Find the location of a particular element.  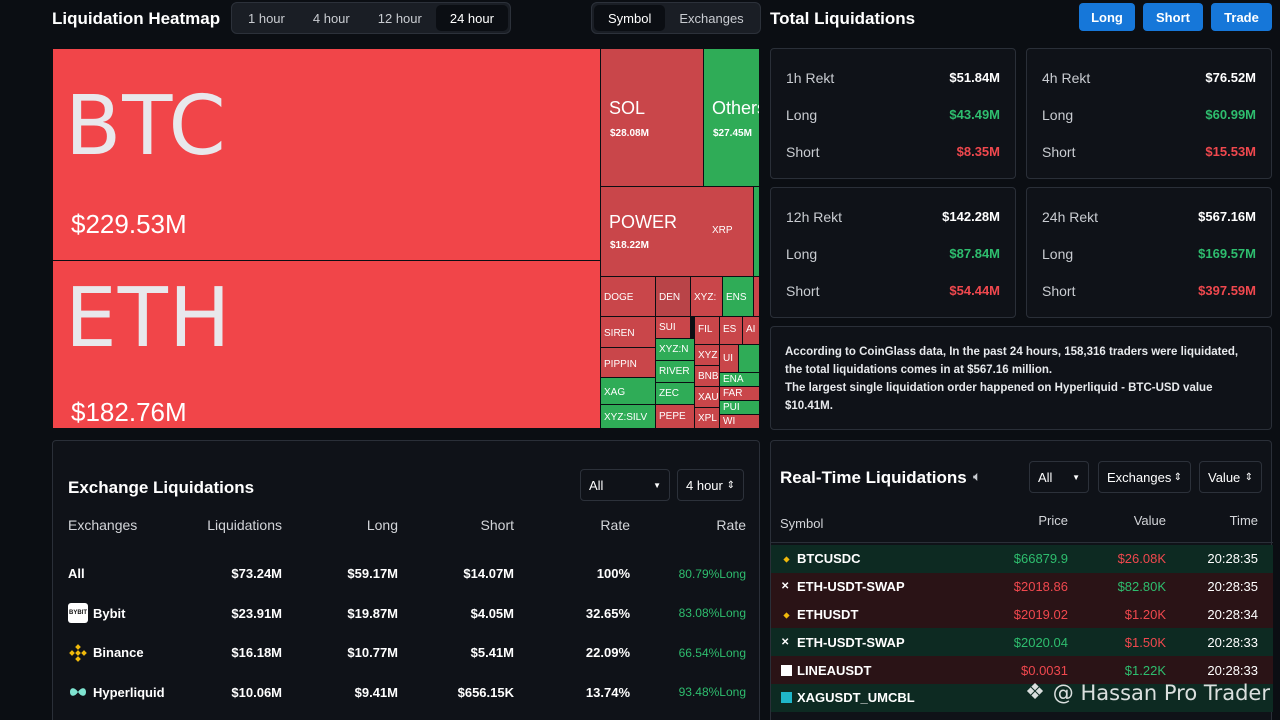

heatmap-tile-doge: DOGE is located at coordinates (628, 296).